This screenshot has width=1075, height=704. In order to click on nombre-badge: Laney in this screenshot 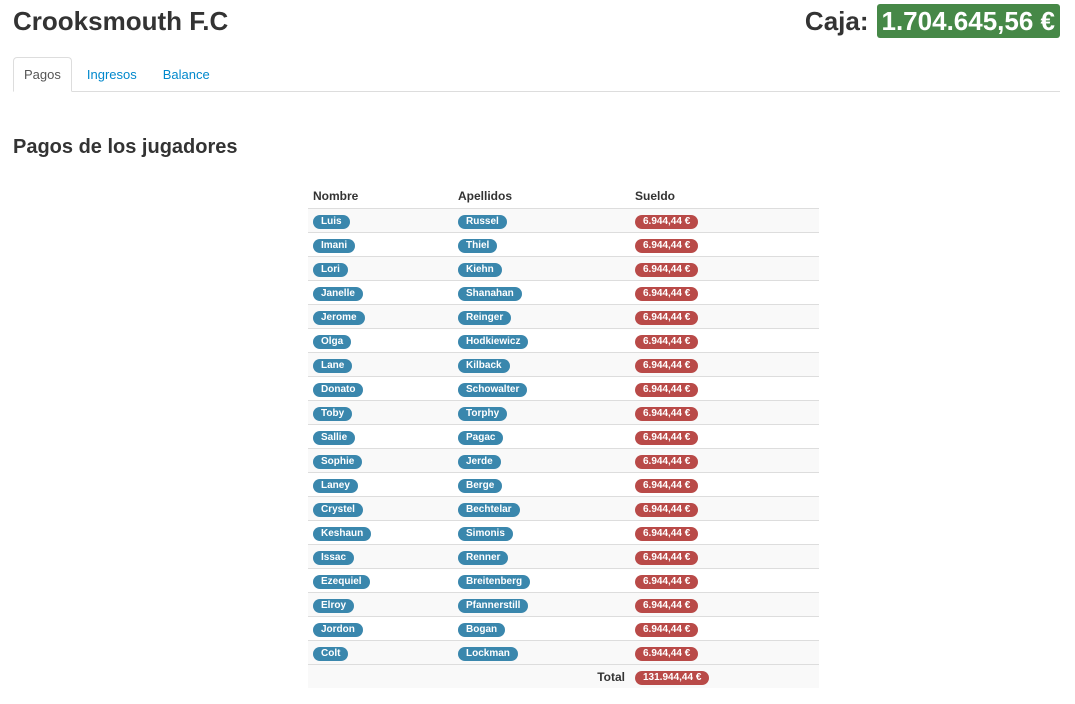, I will do `click(335, 485)`.